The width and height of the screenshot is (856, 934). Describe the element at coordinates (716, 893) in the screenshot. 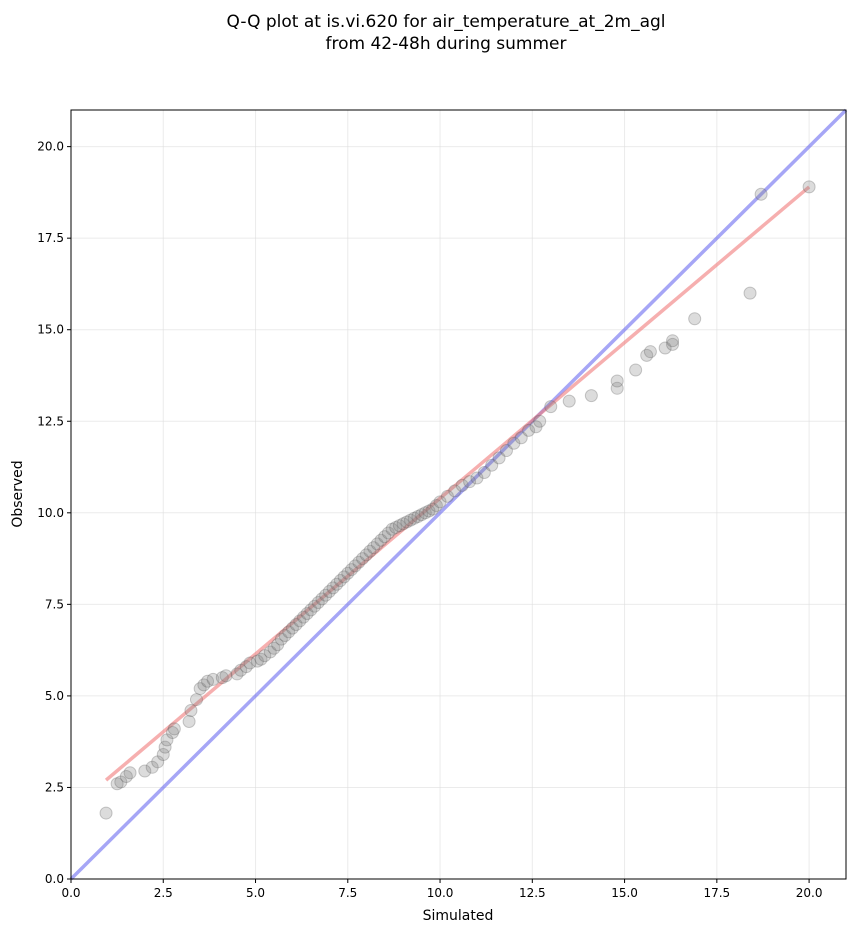

I see `x-tick-label: 17.5` at that location.